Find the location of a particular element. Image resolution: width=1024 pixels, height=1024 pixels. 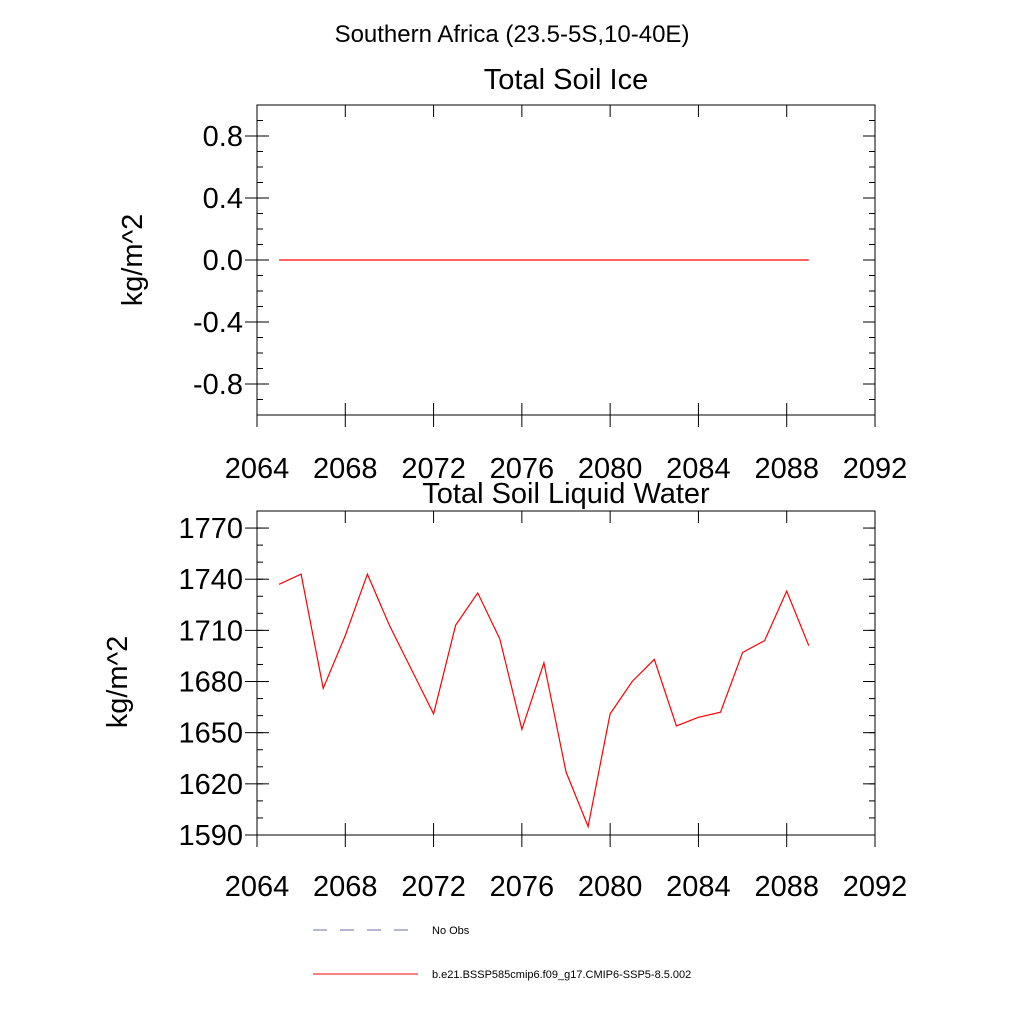

y-axis-label-soil-ice: kg/m^2 is located at coordinates (133, 260).